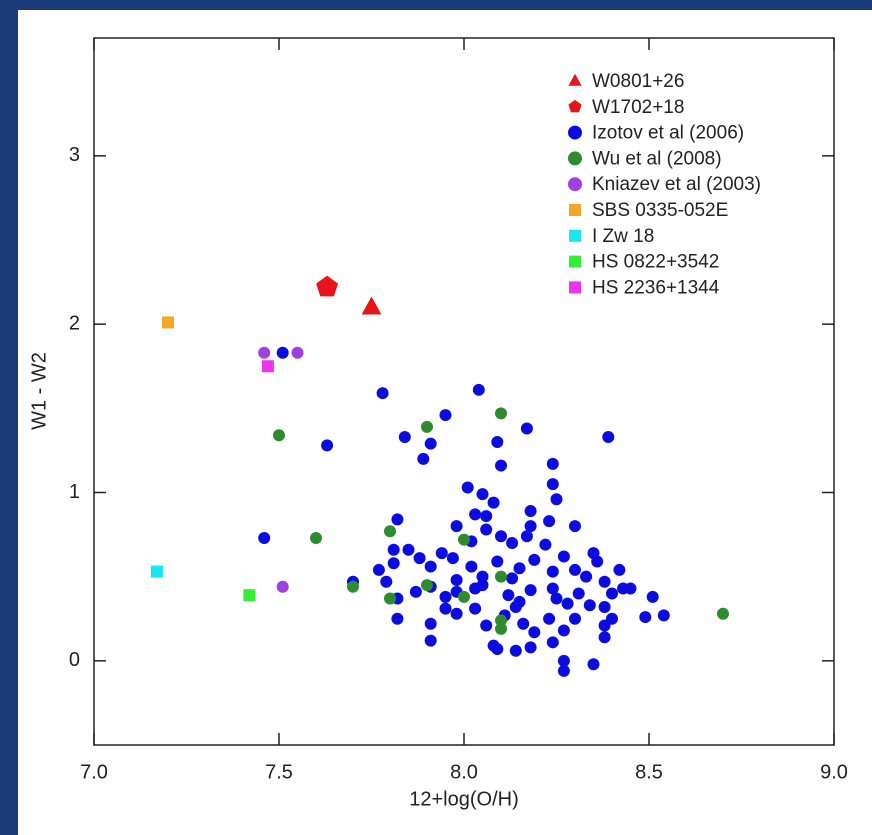 The width and height of the screenshot is (872, 835). What do you see at coordinates (649, 772) in the screenshot?
I see `x-tick-label: 8.5` at bounding box center [649, 772].